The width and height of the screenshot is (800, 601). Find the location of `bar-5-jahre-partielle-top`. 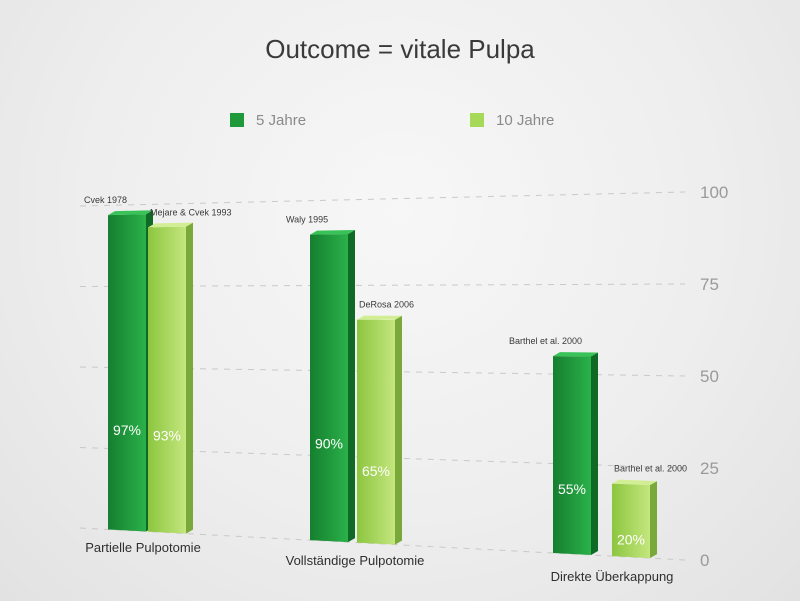

bar-5-jahre-partielle-top is located at coordinates (130, 213).